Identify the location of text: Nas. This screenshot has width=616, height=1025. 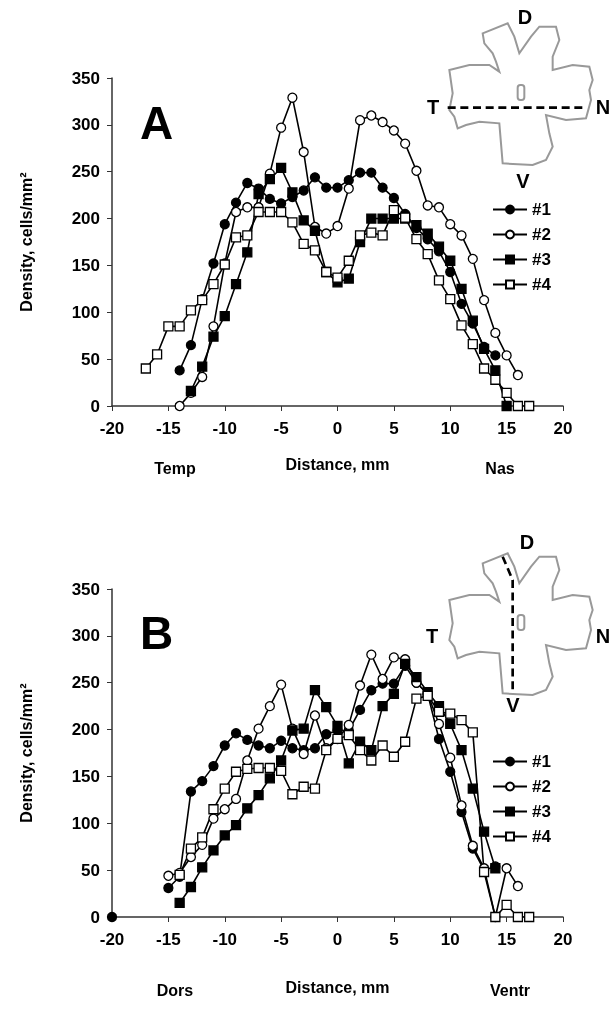
(500, 468).